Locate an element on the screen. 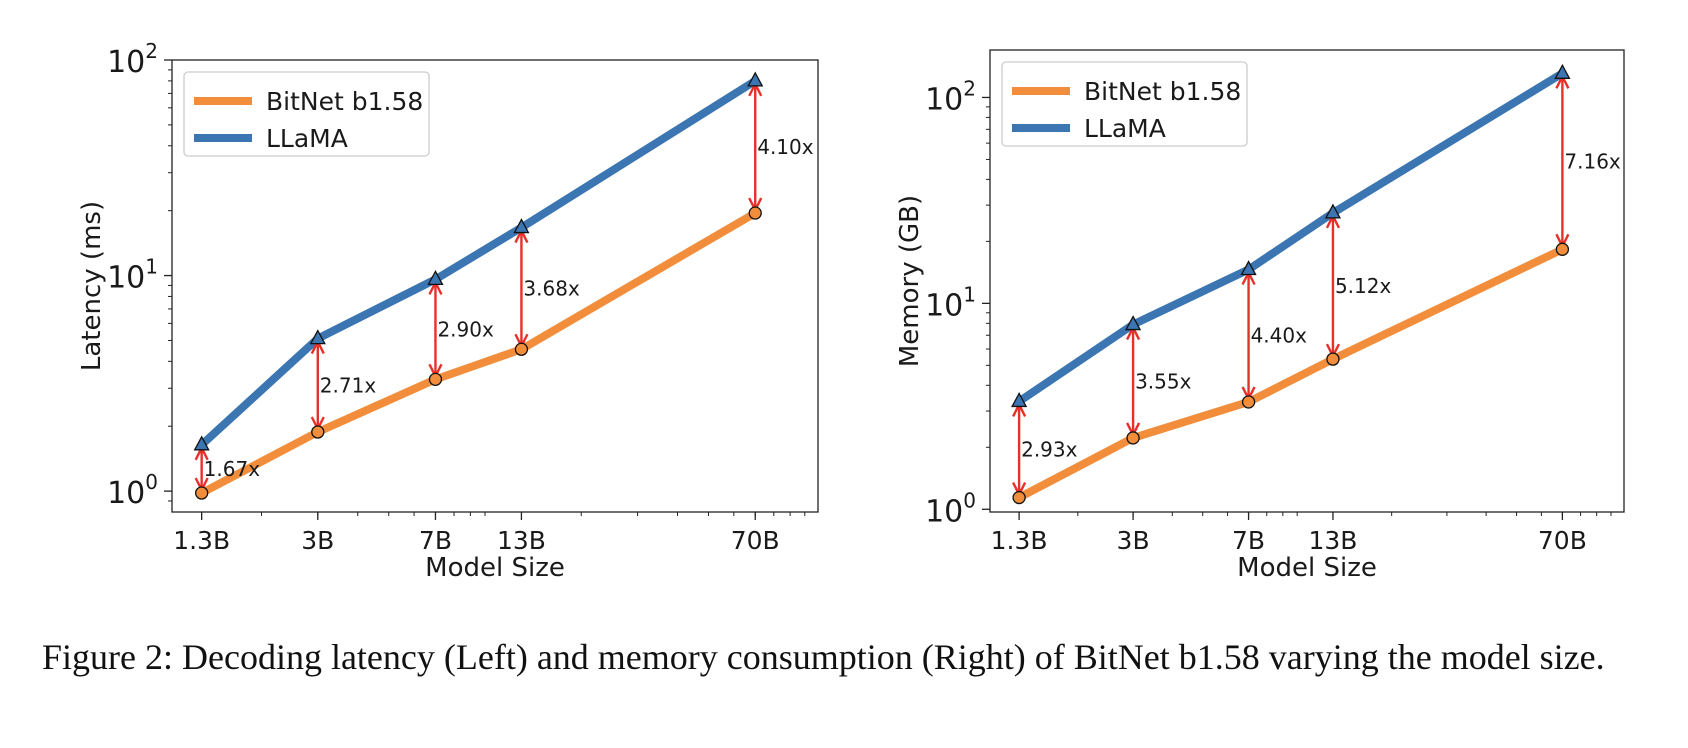 The width and height of the screenshot is (1688, 748). ratio-label: 2.93x is located at coordinates (1049, 449).